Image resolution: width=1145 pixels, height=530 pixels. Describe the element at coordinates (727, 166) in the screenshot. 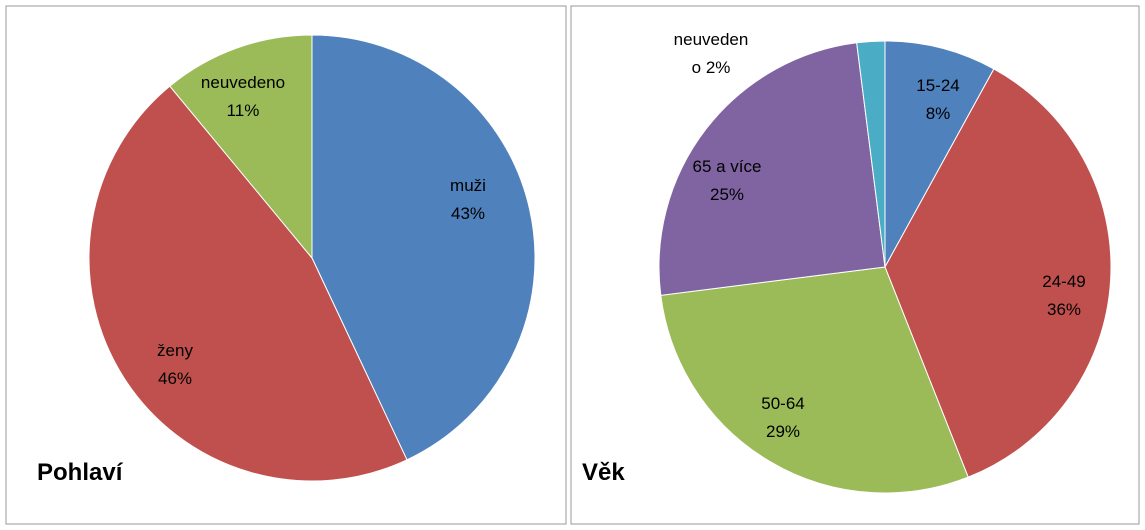

I see `label-category: 65 a více` at that location.